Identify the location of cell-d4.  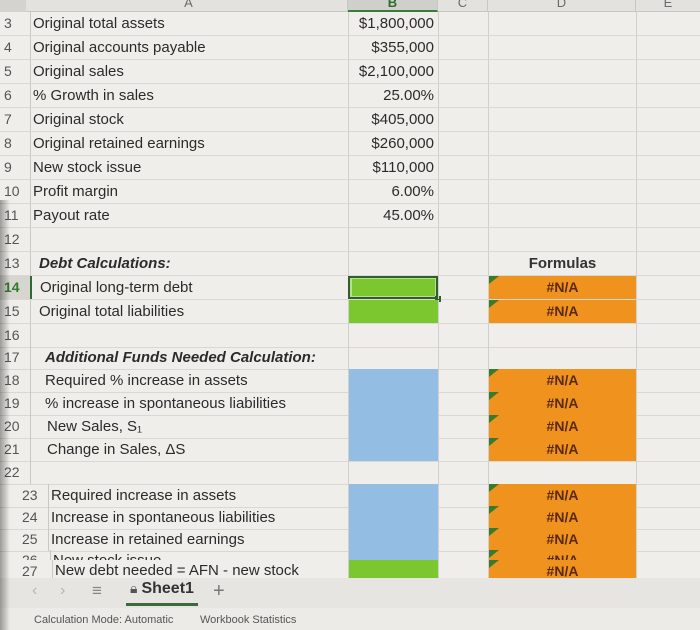
(562, 47).